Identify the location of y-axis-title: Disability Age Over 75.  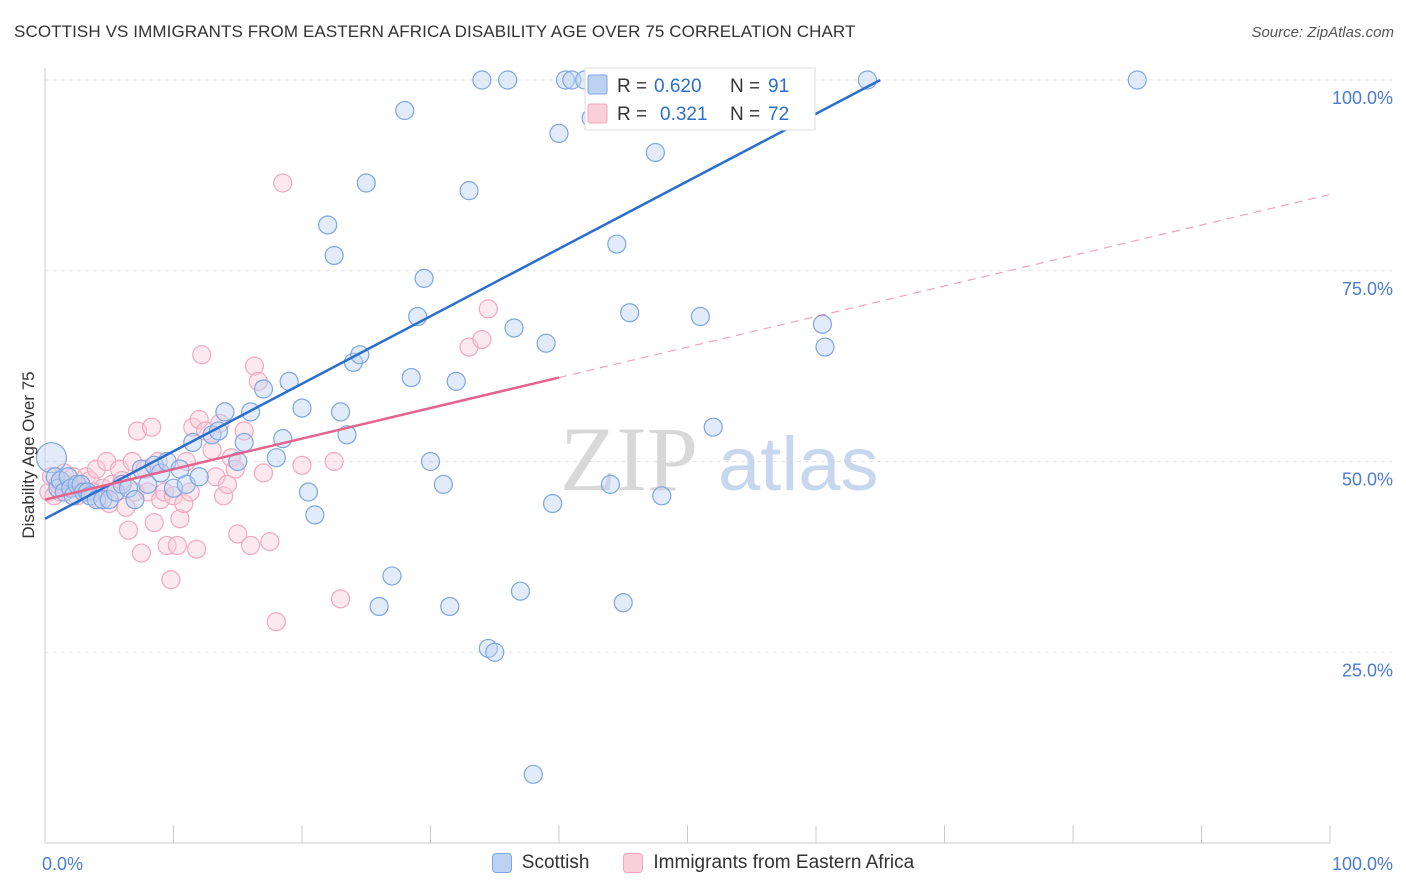
(28, 454).